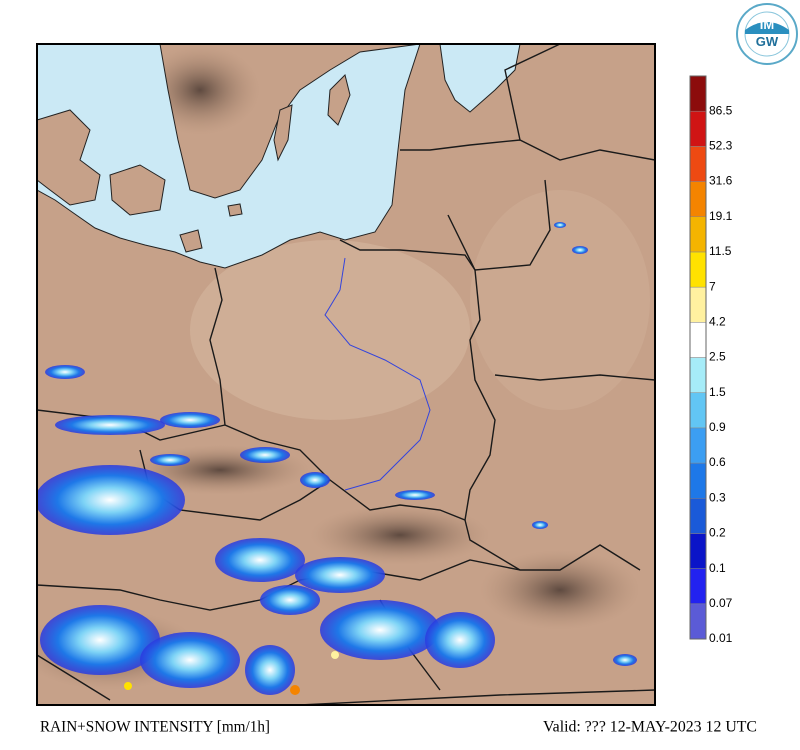 This screenshot has width=800, height=750. Describe the element at coordinates (721, 638) in the screenshot. I see `legend-label: 0.01` at that location.